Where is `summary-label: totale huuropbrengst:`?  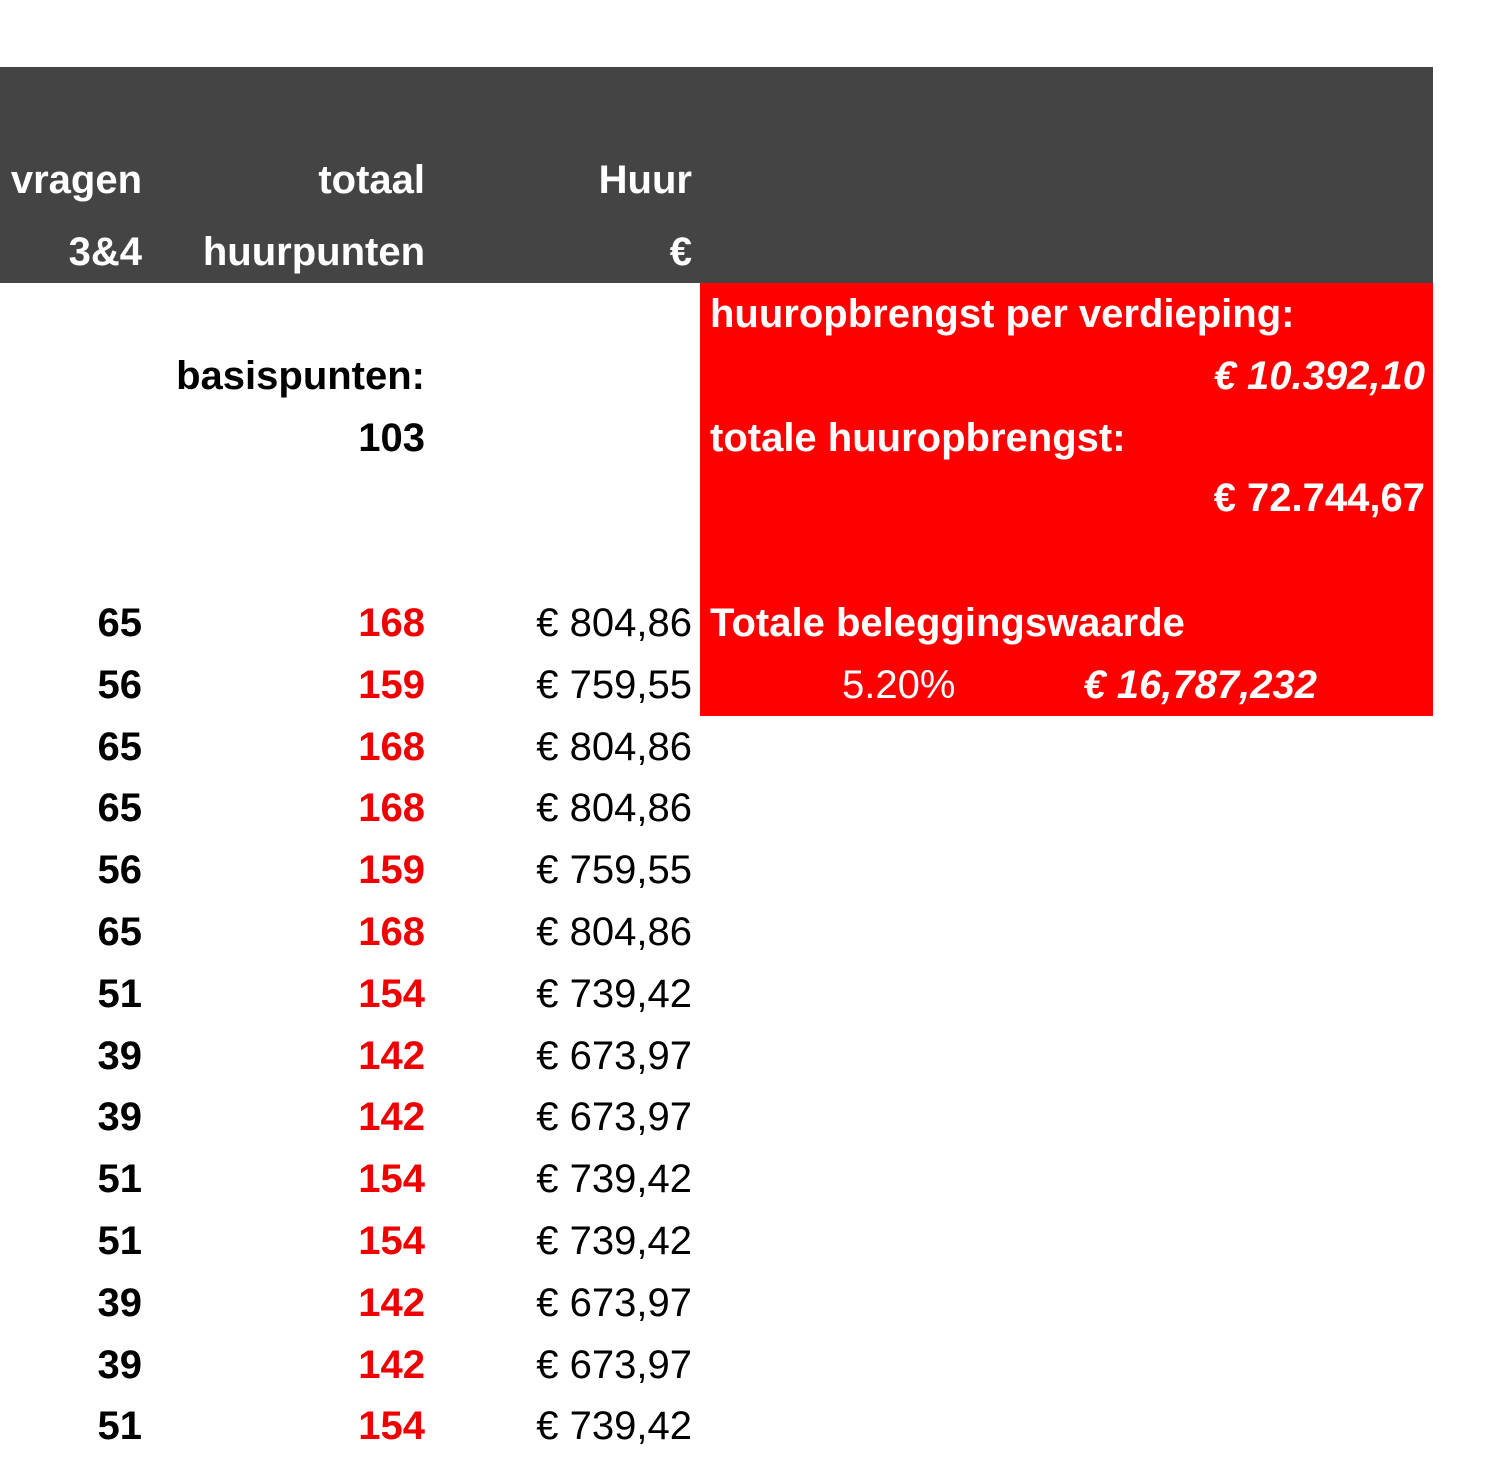
summary-label: totale huuropbrengst: is located at coordinates (918, 438).